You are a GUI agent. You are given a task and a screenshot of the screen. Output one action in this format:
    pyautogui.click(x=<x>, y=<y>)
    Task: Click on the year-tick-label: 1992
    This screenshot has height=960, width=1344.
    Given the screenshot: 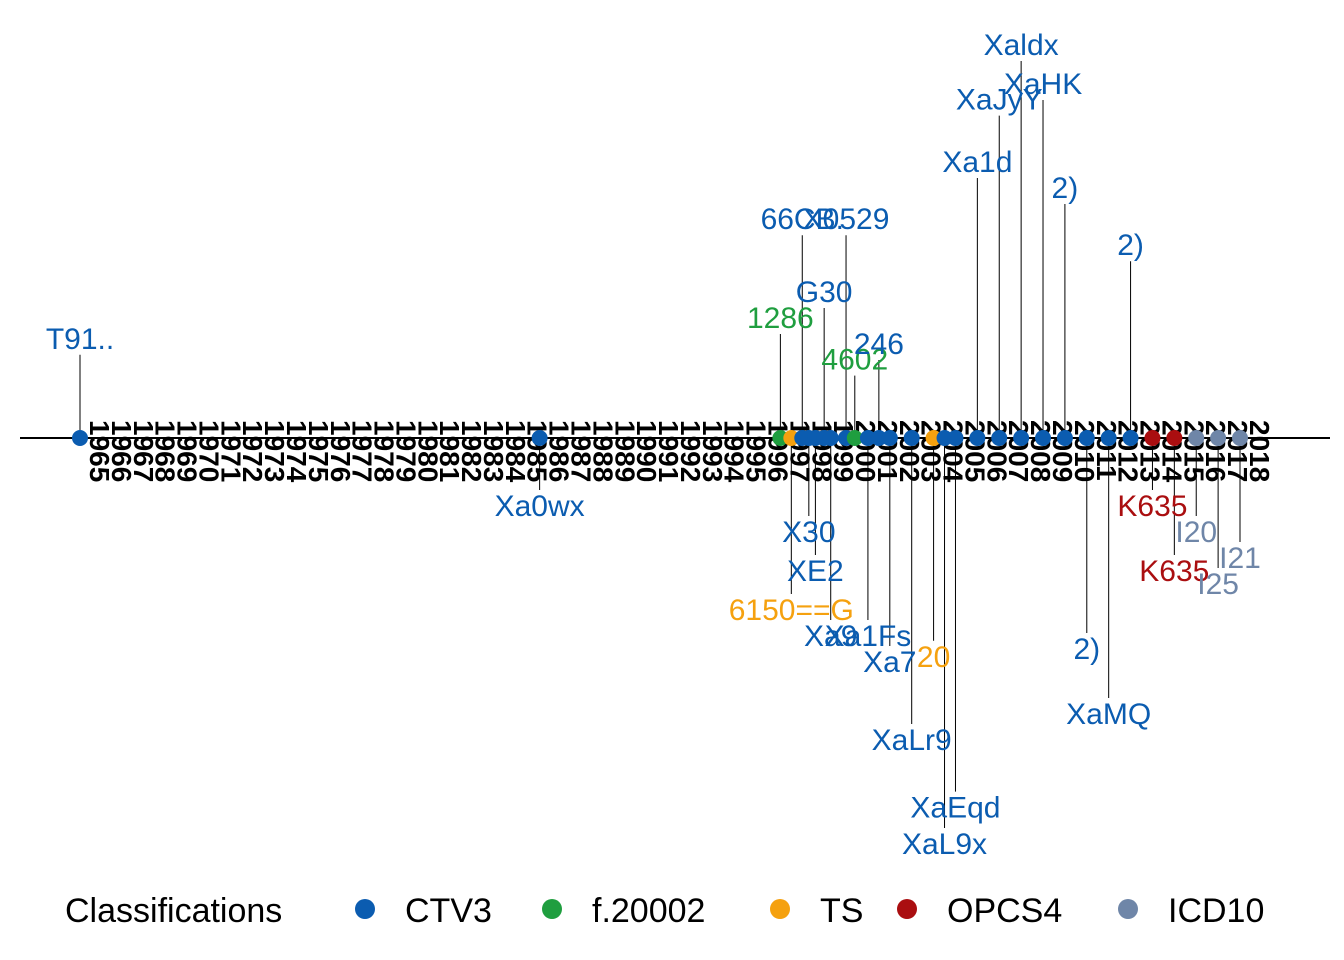 What is the action you would take?
    pyautogui.click(x=690, y=451)
    